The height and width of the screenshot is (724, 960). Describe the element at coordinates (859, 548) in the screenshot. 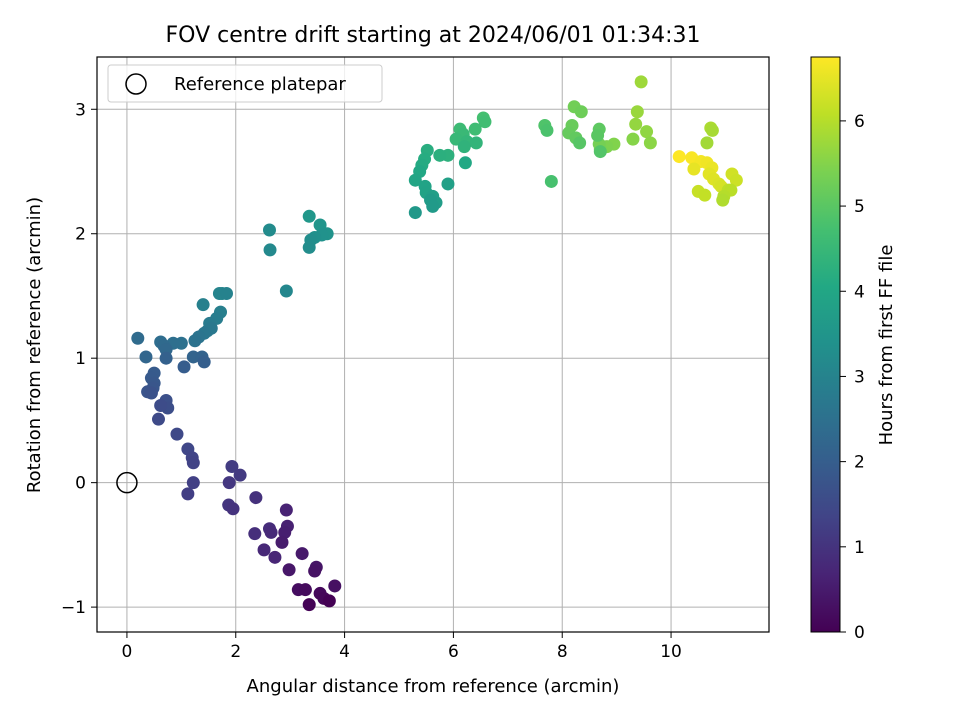

I see `colorbar-tick-label: 1` at that location.